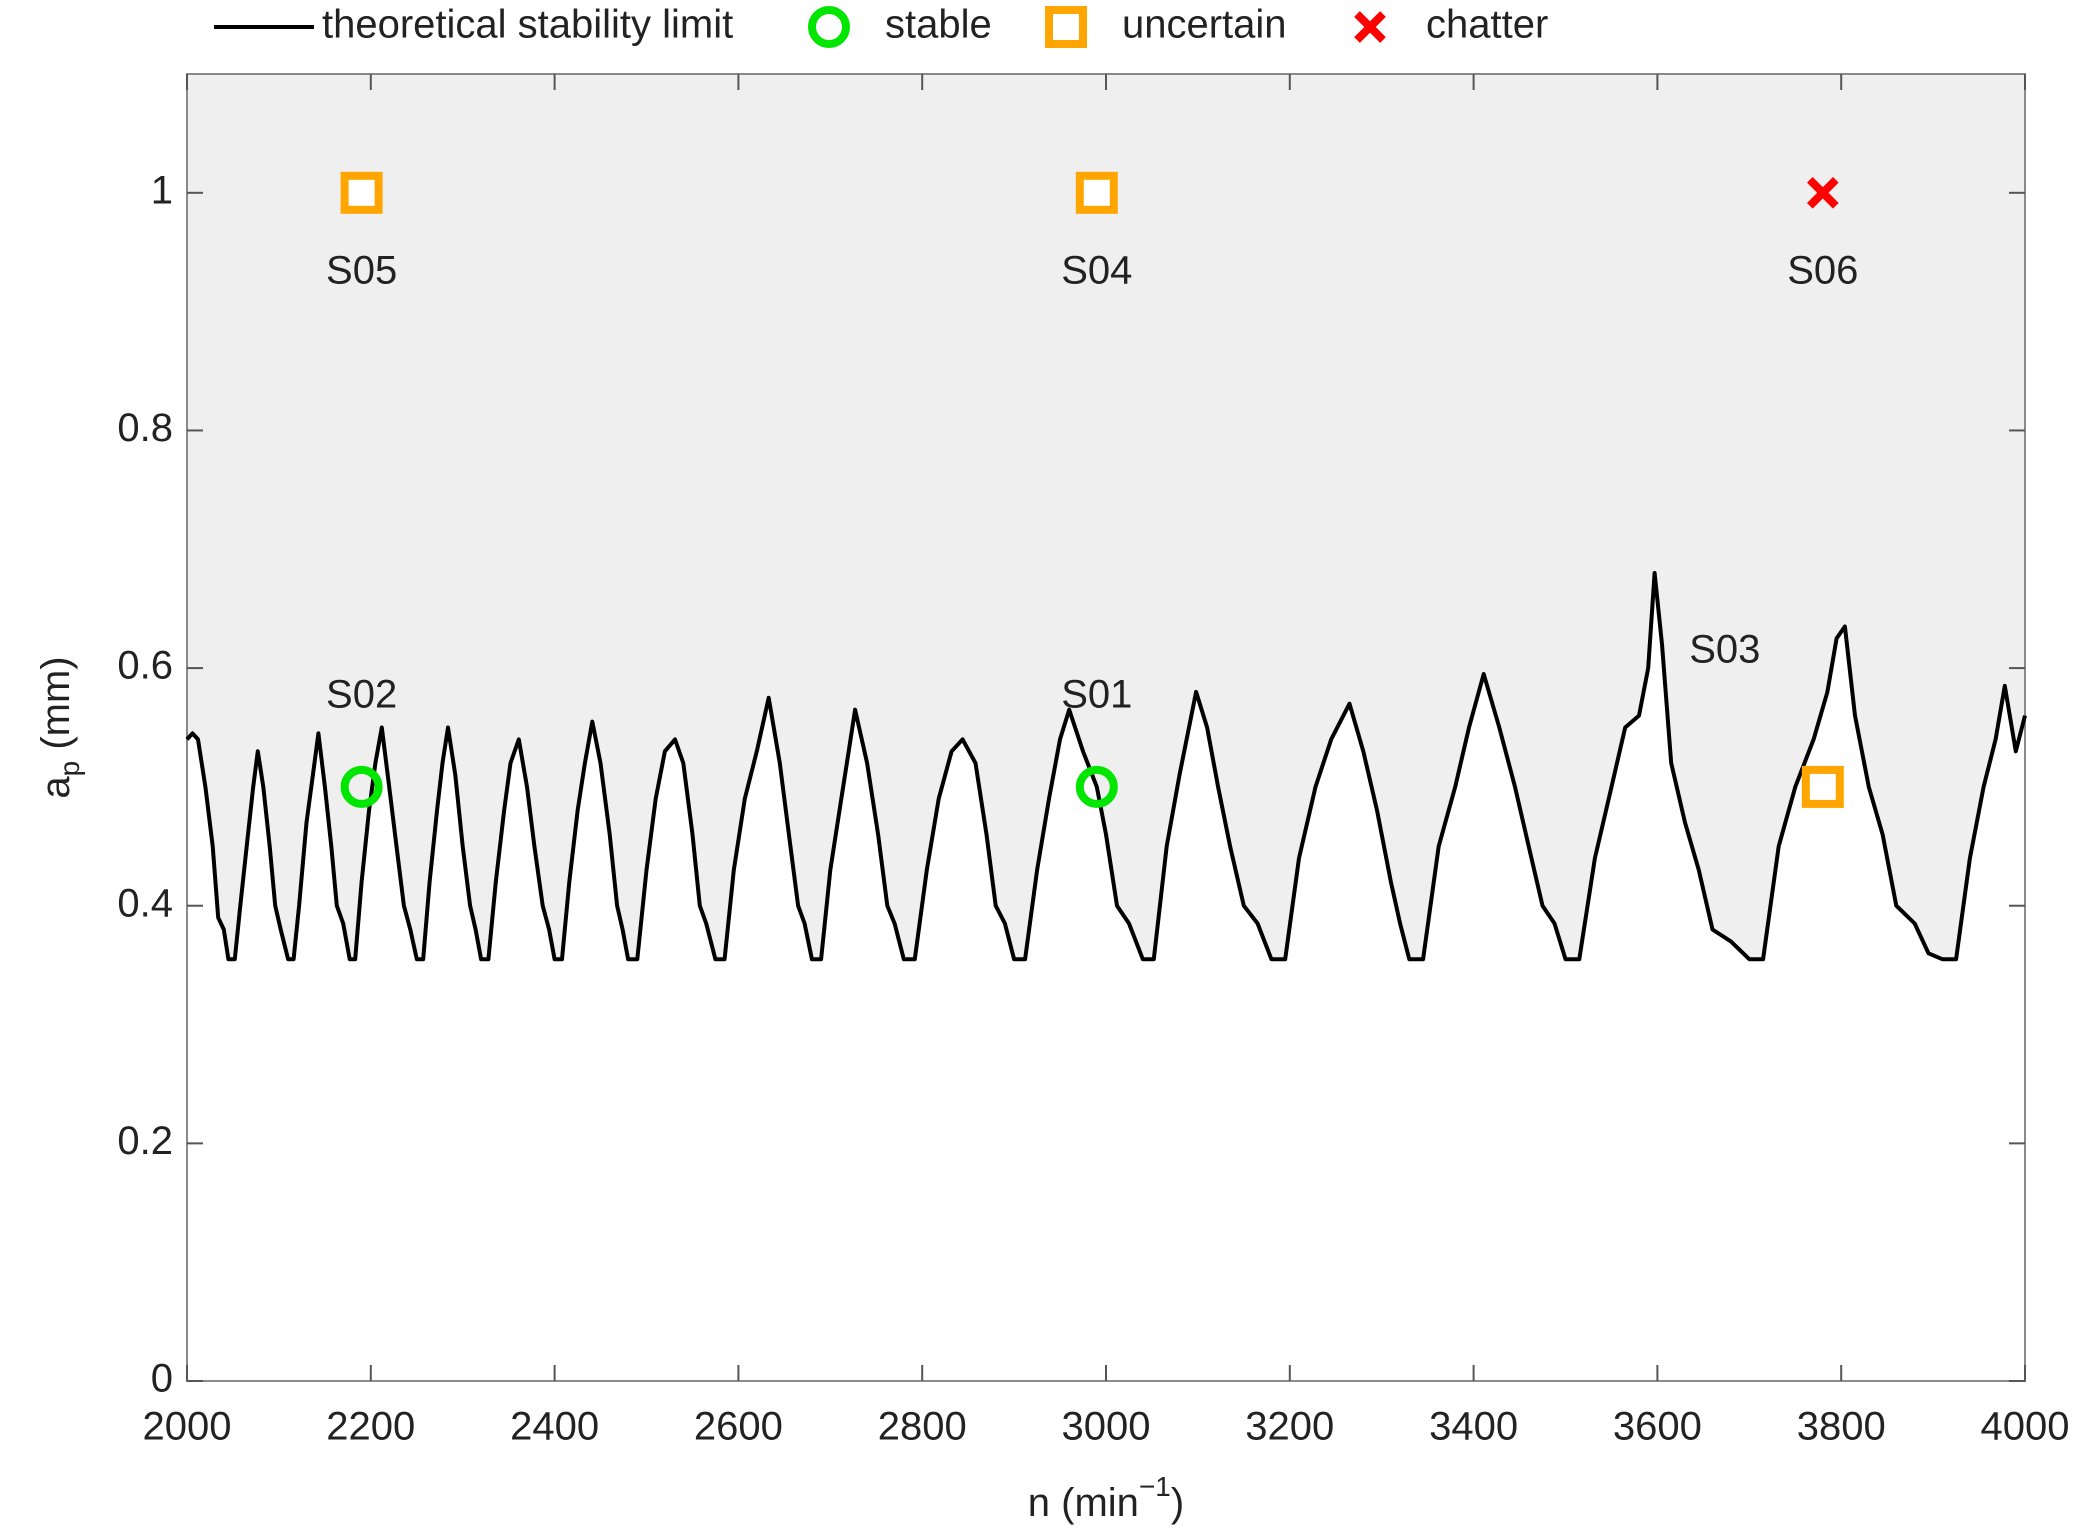 This screenshot has width=2080, height=1539. Describe the element at coordinates (1487, 25) in the screenshot. I see `legend-label: chatter` at that location.